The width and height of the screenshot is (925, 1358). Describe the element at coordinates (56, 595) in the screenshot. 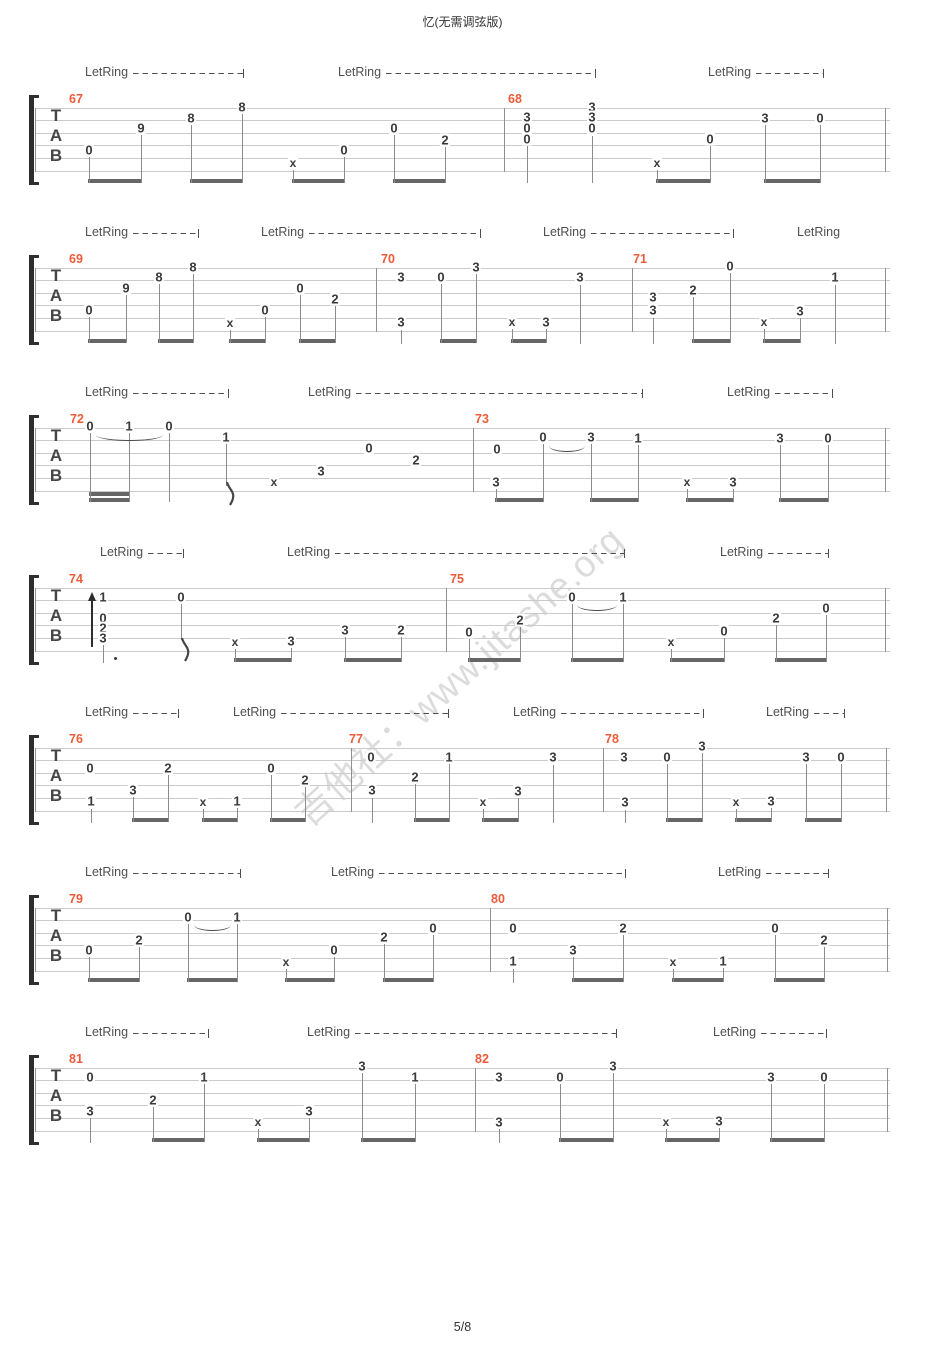

I see `tab-clef-letter: T` at that location.